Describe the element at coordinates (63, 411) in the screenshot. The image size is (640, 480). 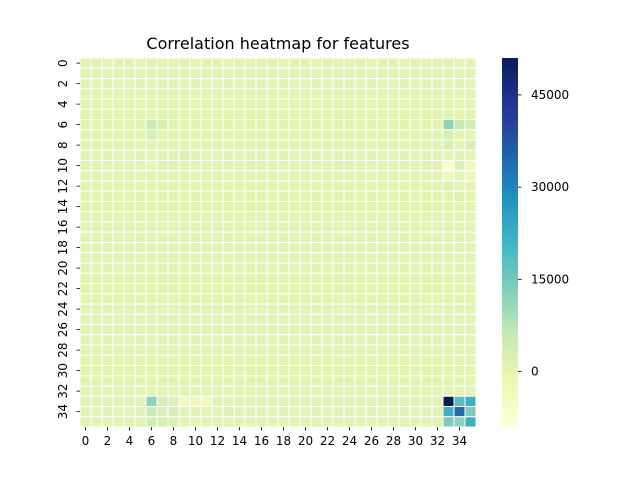
I see `y-tick-label: 34` at that location.